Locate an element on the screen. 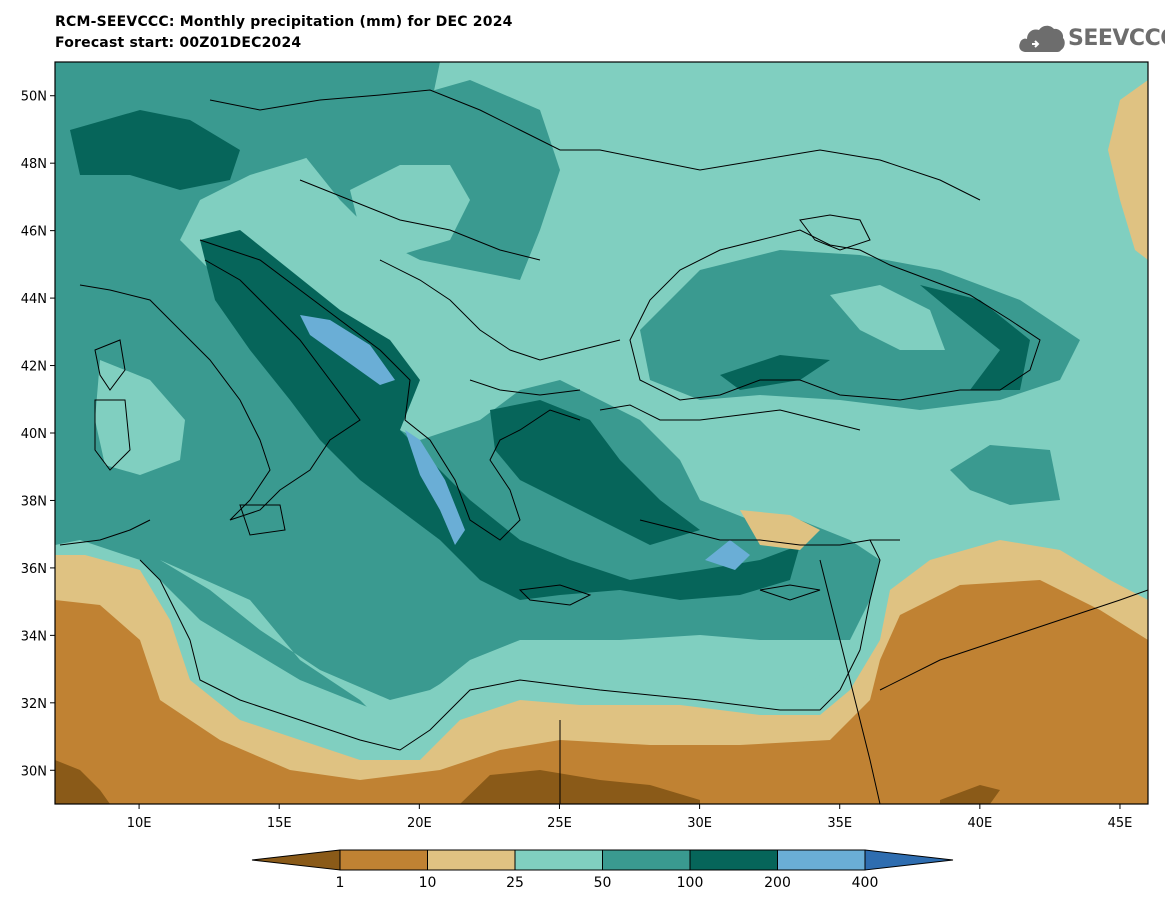 The width and height of the screenshot is (1165, 907). lat-tick-label: 48N is located at coordinates (34, 164).